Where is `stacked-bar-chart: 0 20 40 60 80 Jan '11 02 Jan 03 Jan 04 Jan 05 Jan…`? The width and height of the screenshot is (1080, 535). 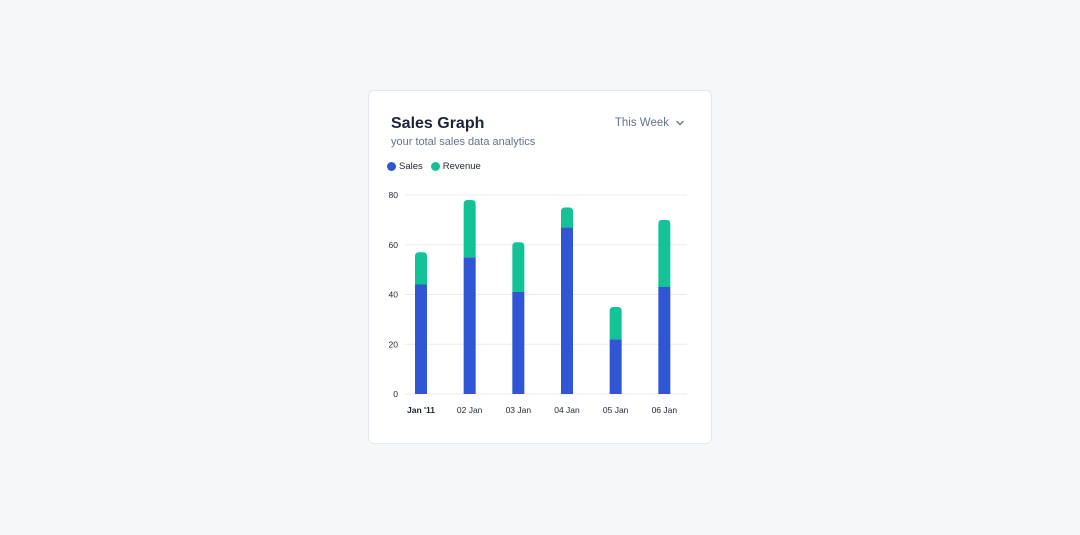
stacked-bar-chart: 0 20 40 60 80 Jan '11 02 Jan 03 Jan 04 Jan 05 Jan… is located at coordinates (538, 302).